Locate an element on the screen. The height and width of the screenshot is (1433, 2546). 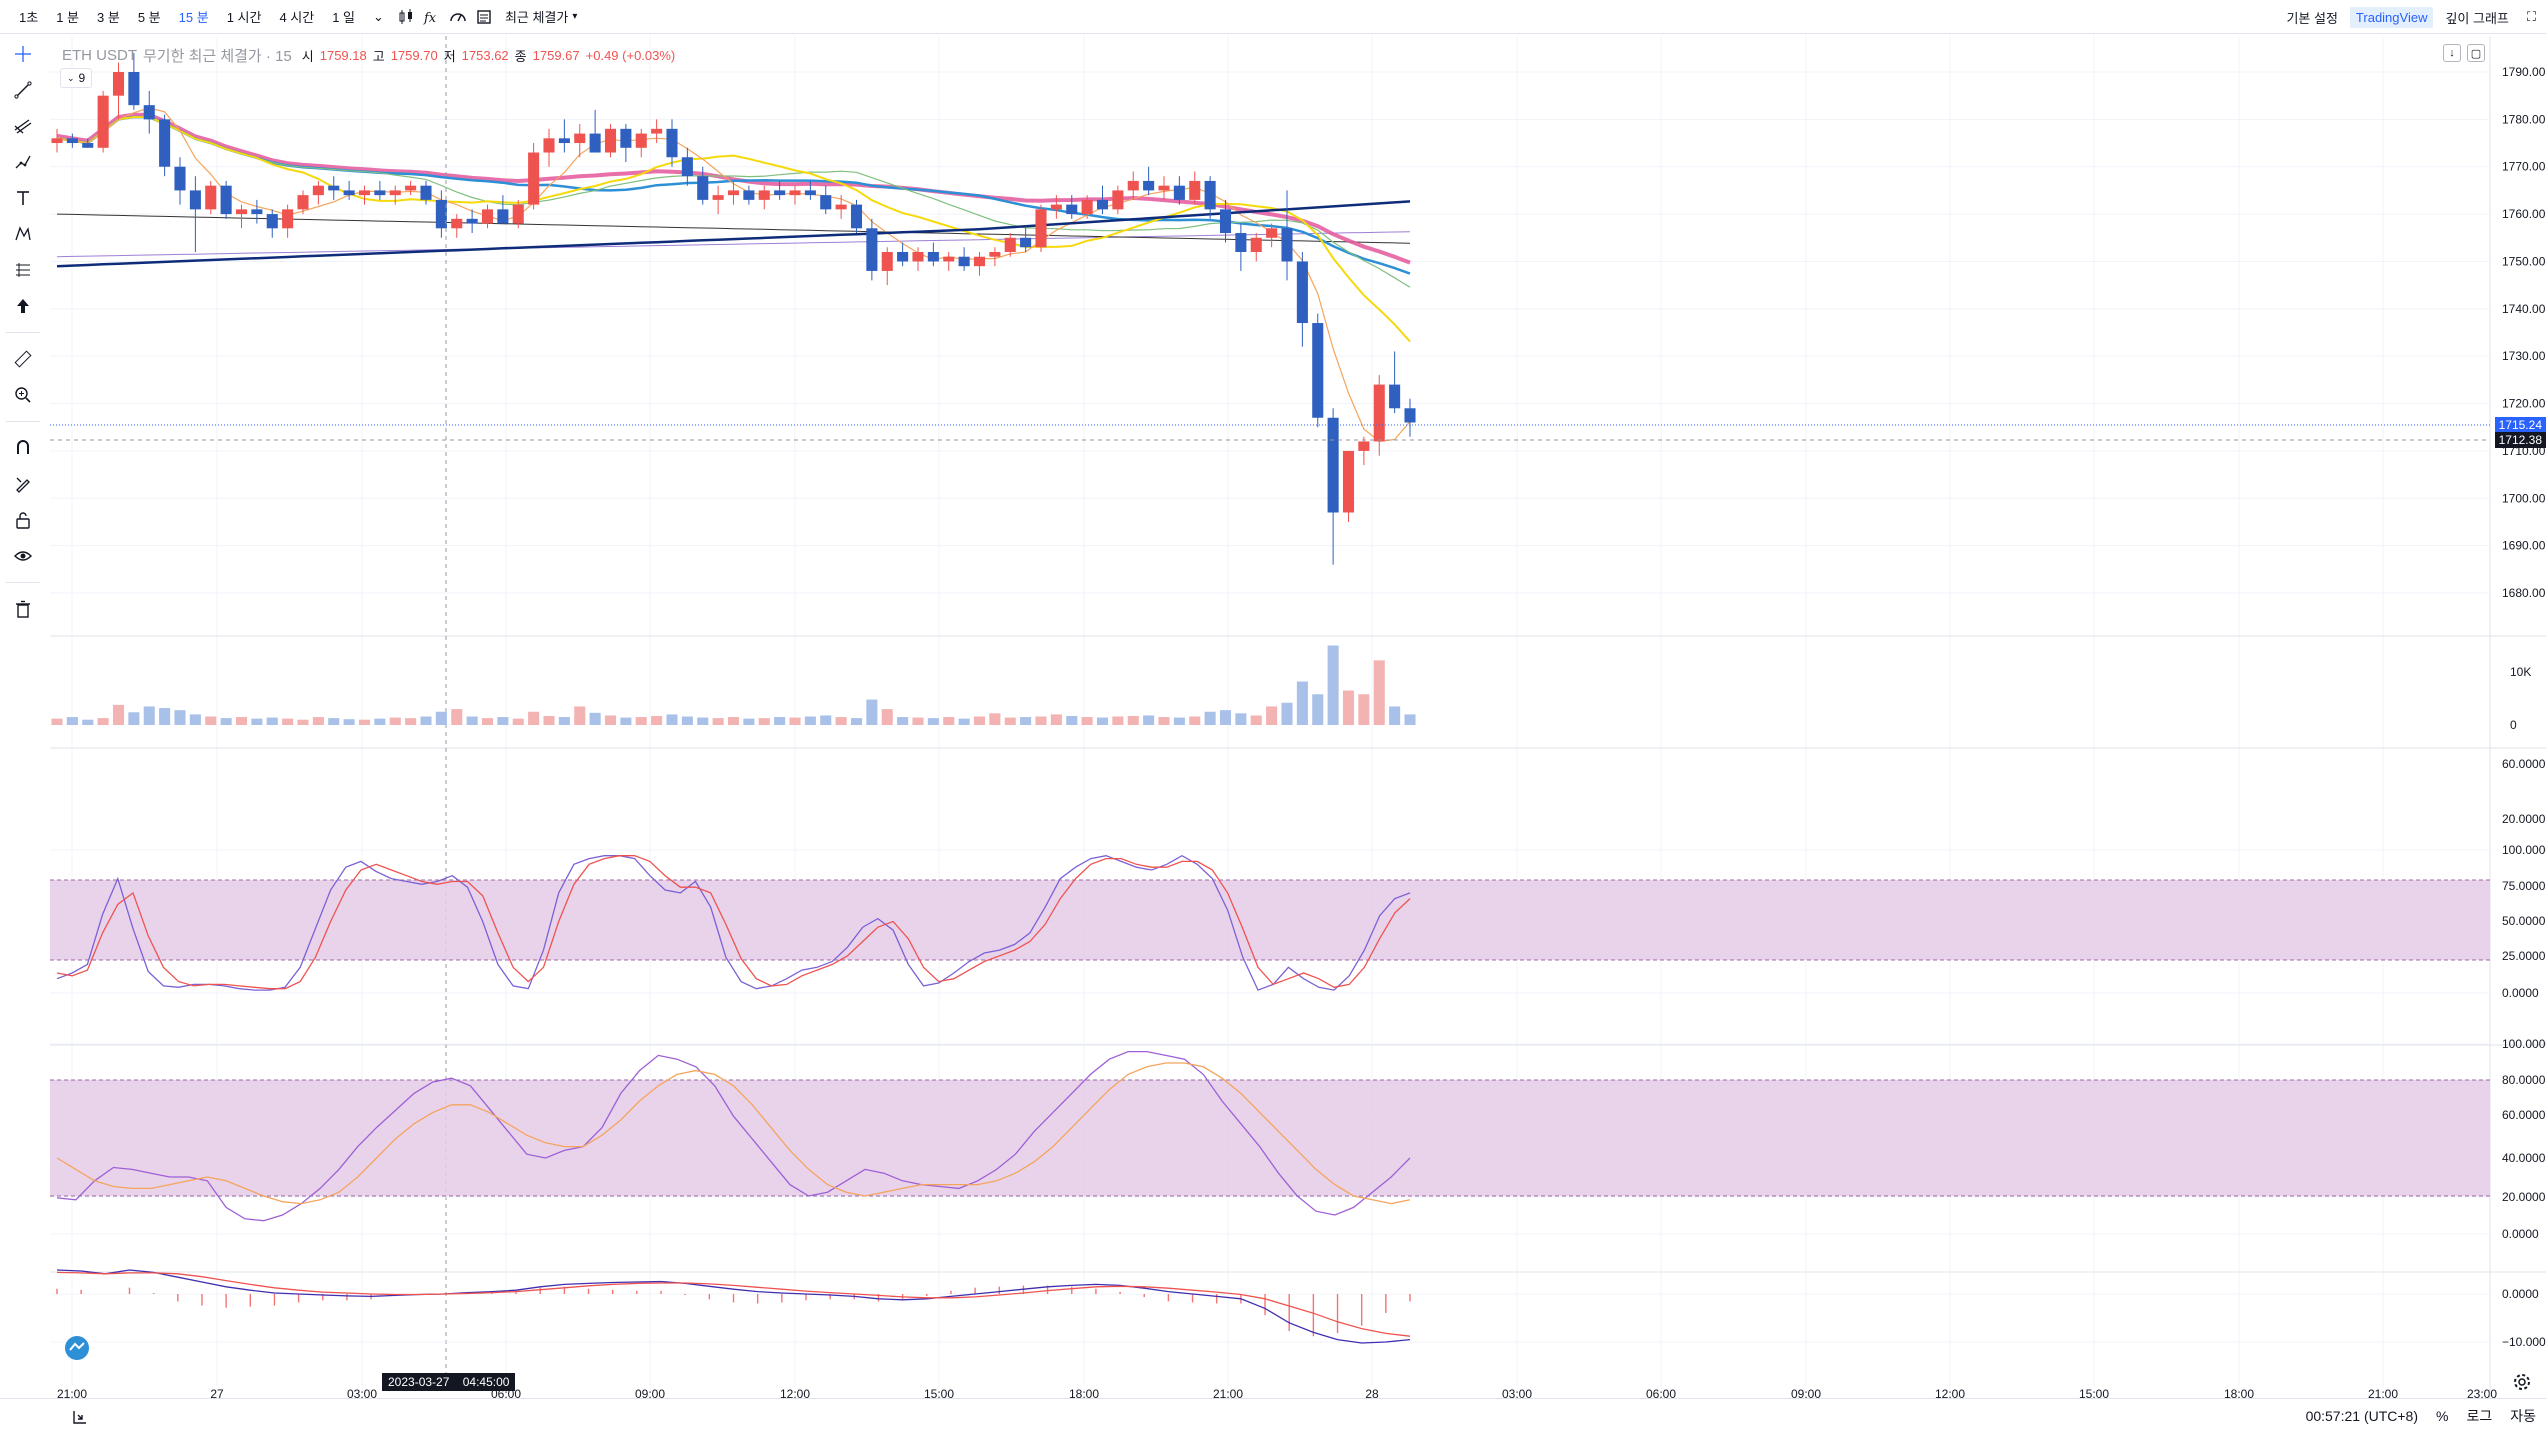
price-tick-label: 1770.00 is located at coordinates (2524, 167).